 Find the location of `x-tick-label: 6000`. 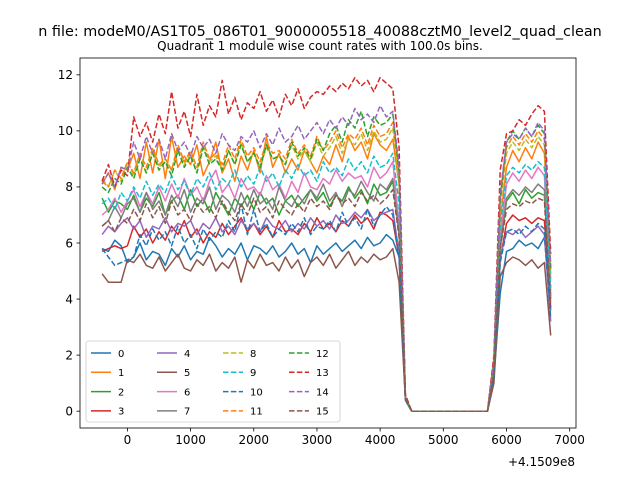

x-tick-label: 6000 is located at coordinates (506, 440).